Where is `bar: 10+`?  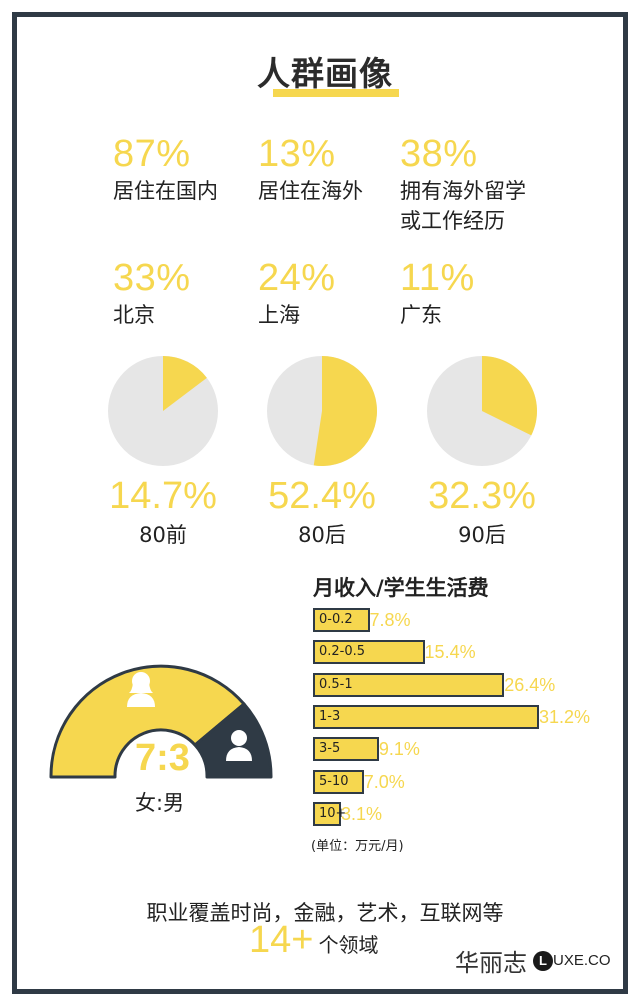
bar: 10+ is located at coordinates (330, 813).